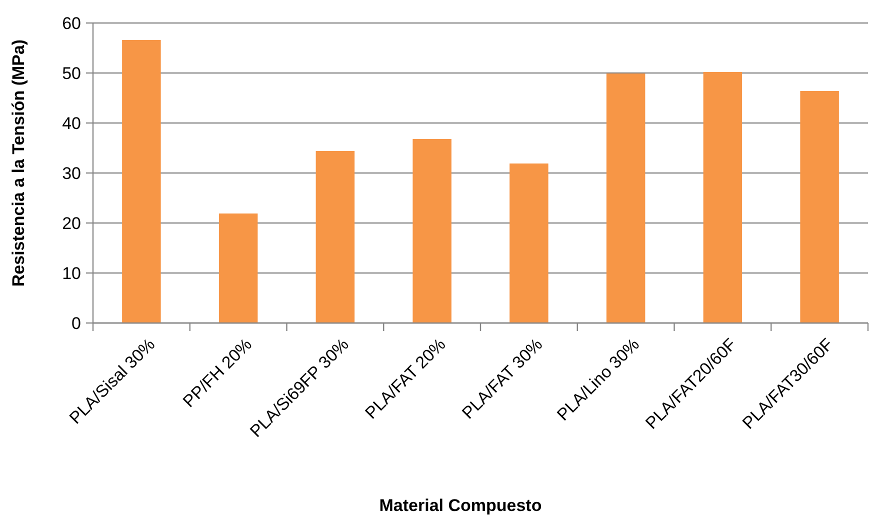 This screenshot has height=521, width=869. I want to click on y-tick-label: 50, so click(71, 73).